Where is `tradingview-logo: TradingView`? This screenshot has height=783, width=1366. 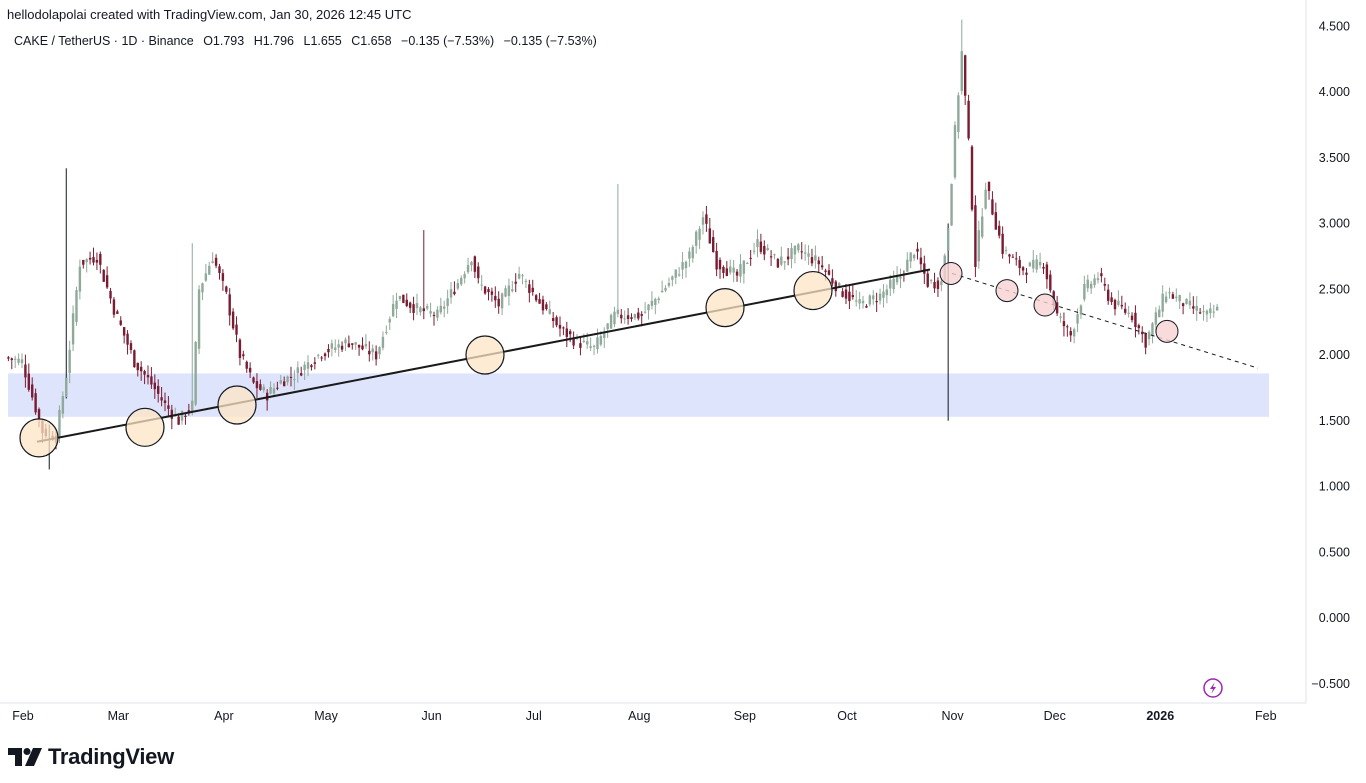
tradingview-logo: TradingView is located at coordinates (91, 757).